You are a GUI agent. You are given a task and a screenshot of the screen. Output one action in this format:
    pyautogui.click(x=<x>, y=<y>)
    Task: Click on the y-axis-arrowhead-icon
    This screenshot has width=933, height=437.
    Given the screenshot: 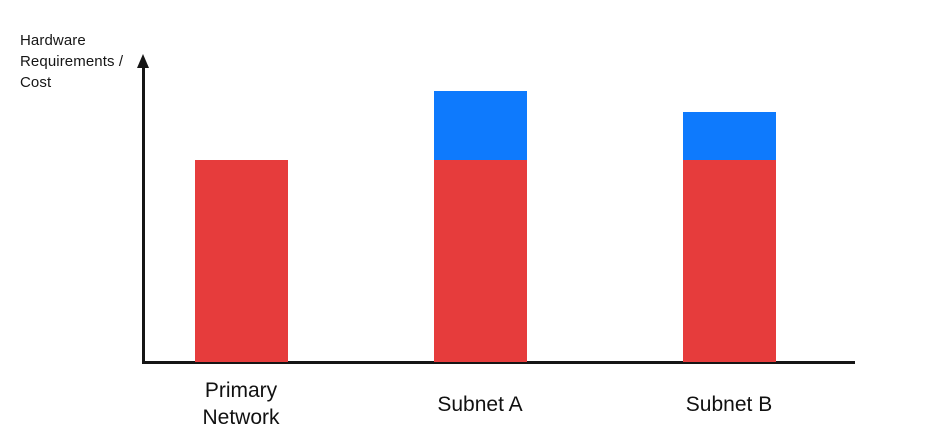 What is the action you would take?
    pyautogui.click(x=142, y=61)
    